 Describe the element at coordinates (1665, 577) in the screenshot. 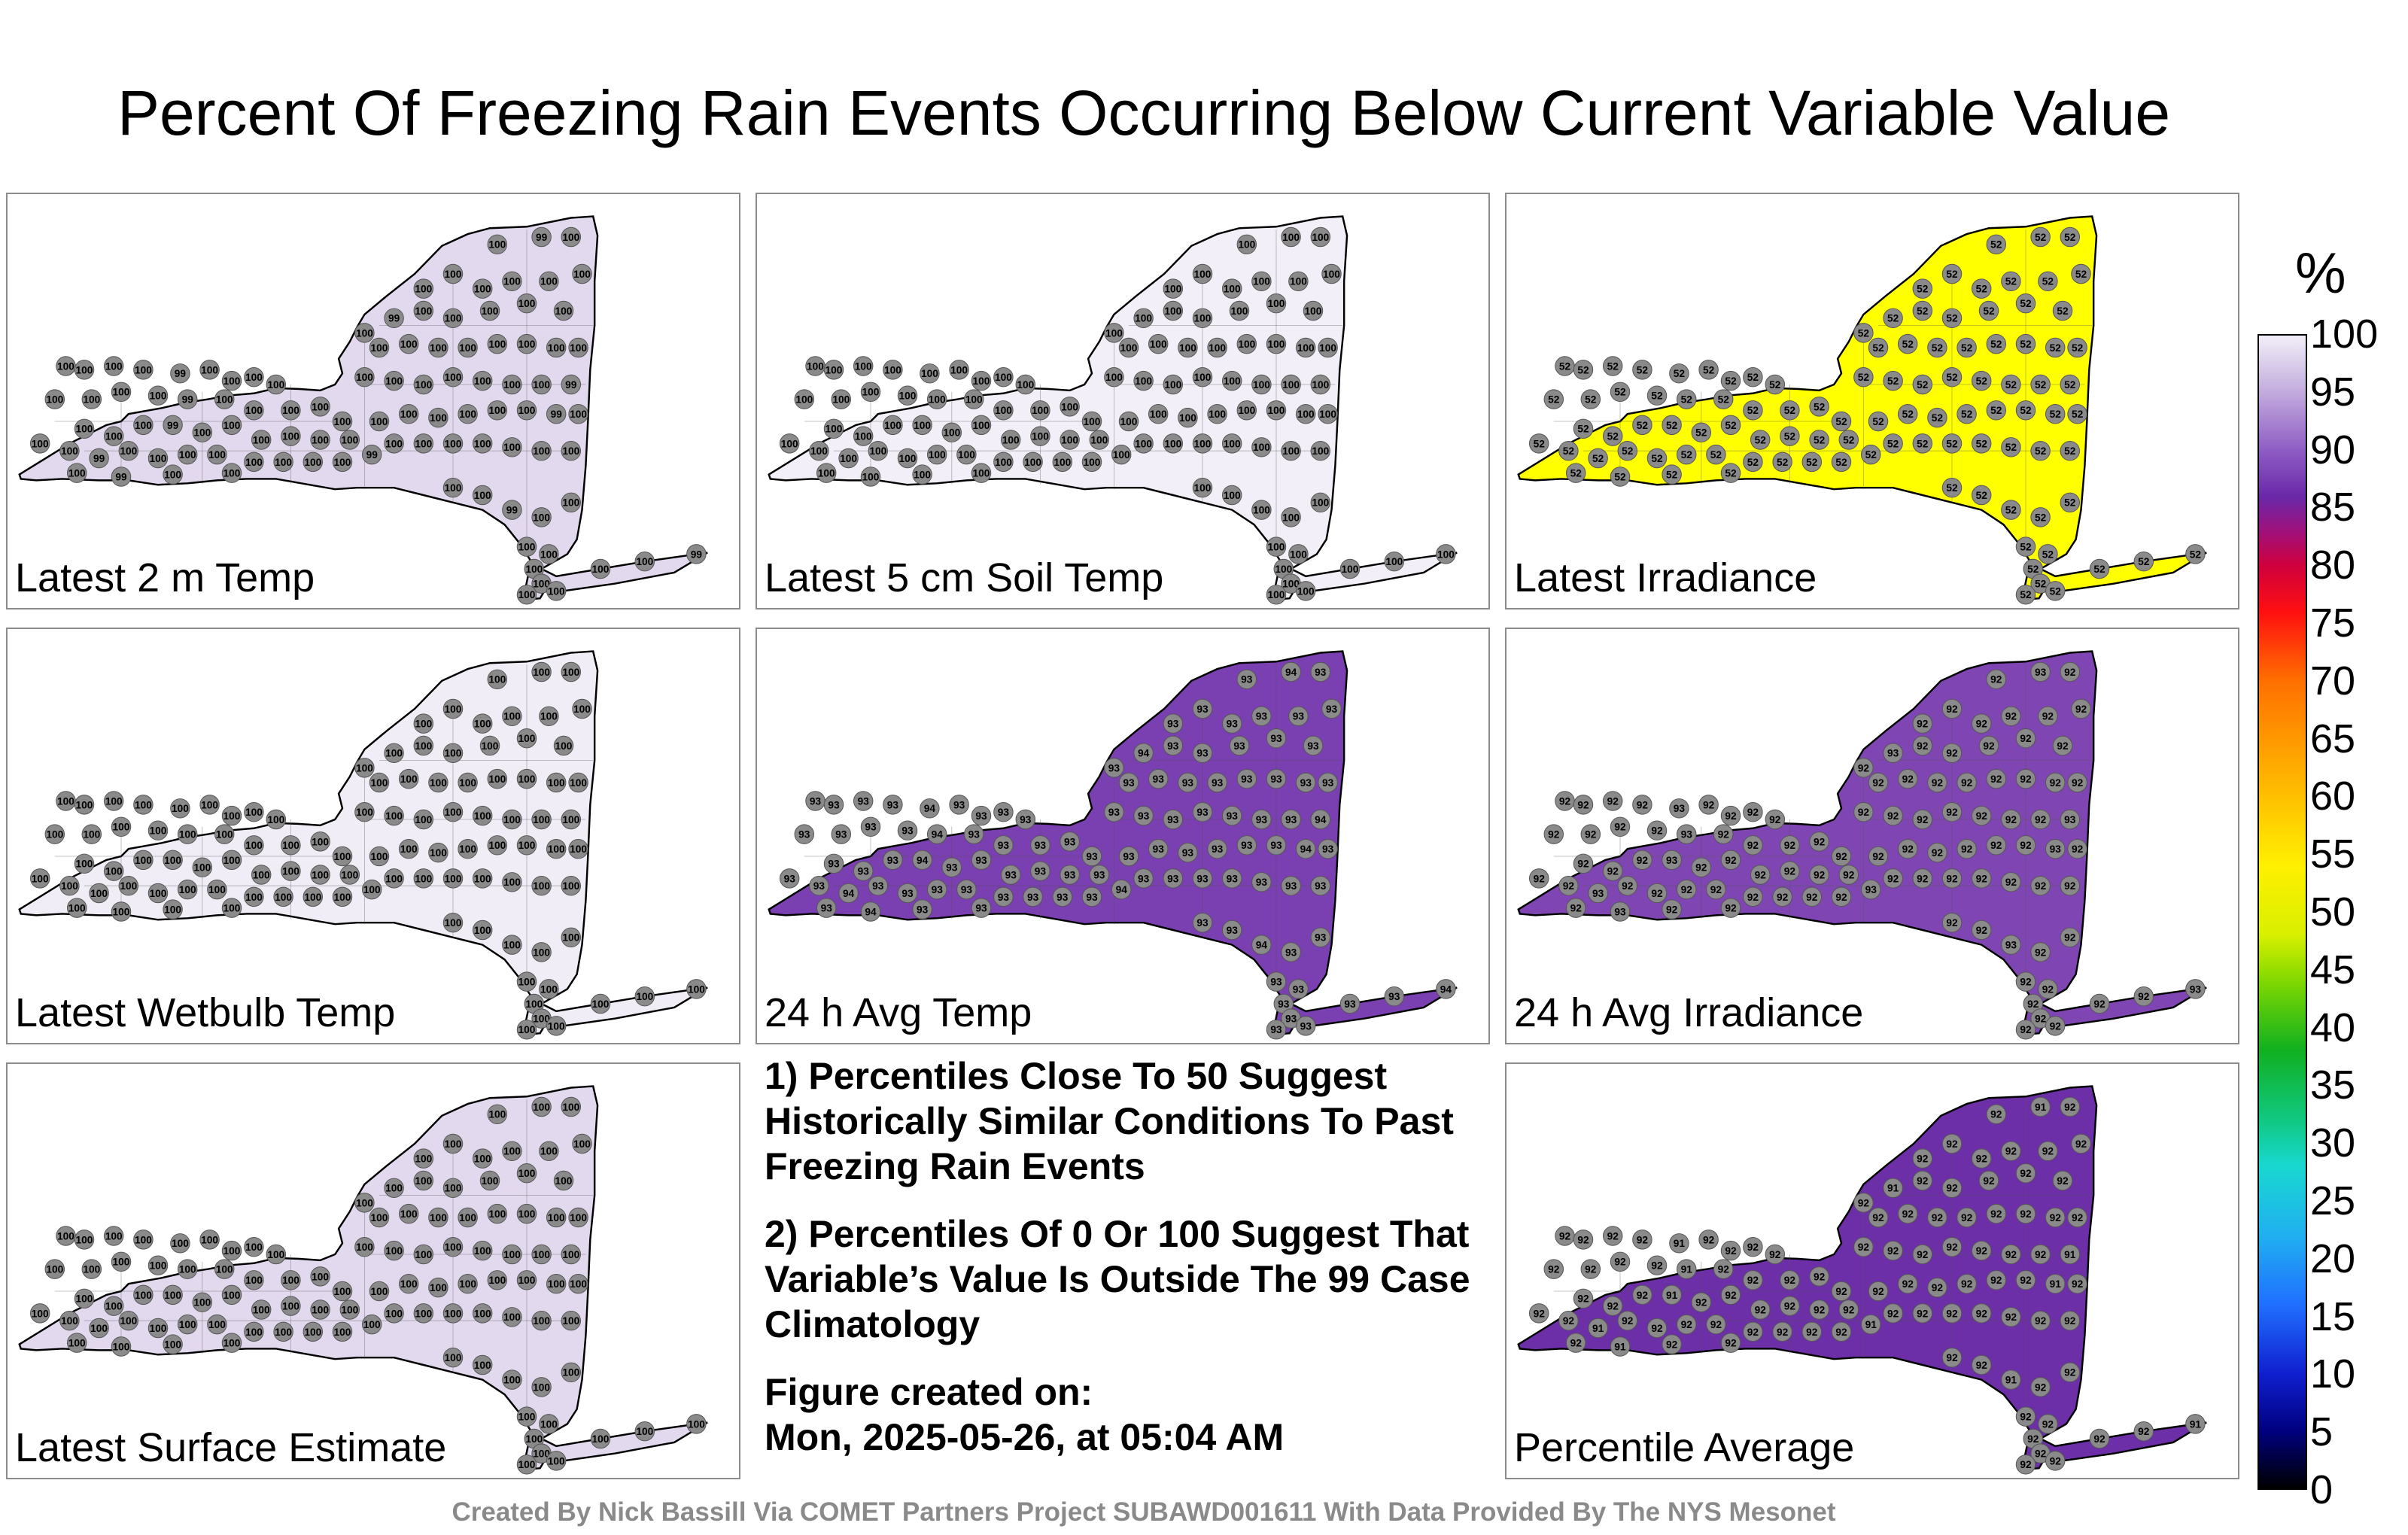

I see `panel-label: Latest Irradiance` at that location.